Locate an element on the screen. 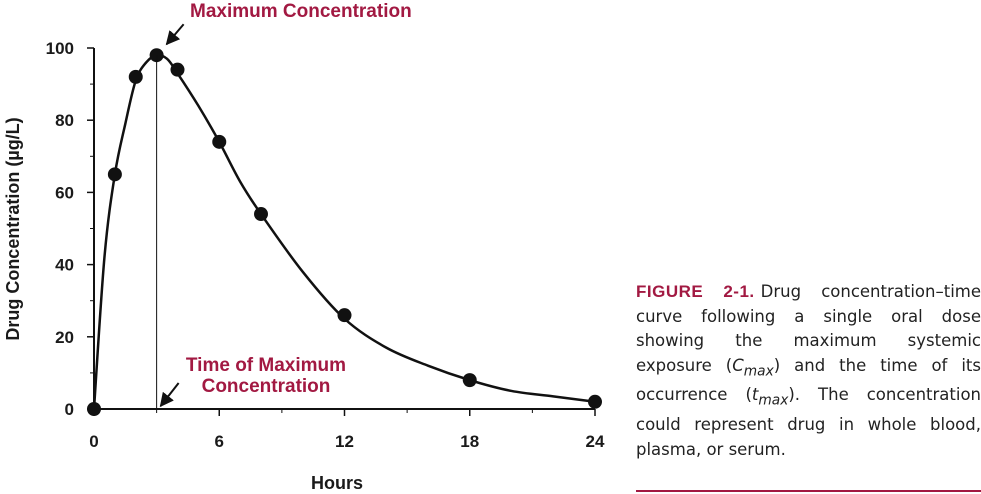  y-tick-label-0: 0 is located at coordinates (69, 409).